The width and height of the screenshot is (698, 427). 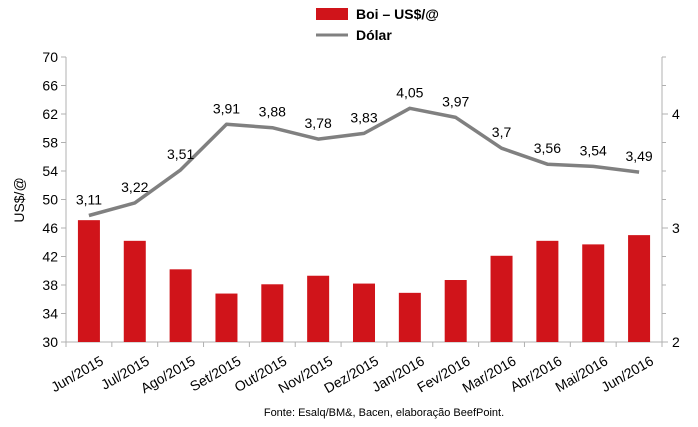 What do you see at coordinates (374, 35) in the screenshot?
I see `legend-label-dolar: Dólar` at bounding box center [374, 35].